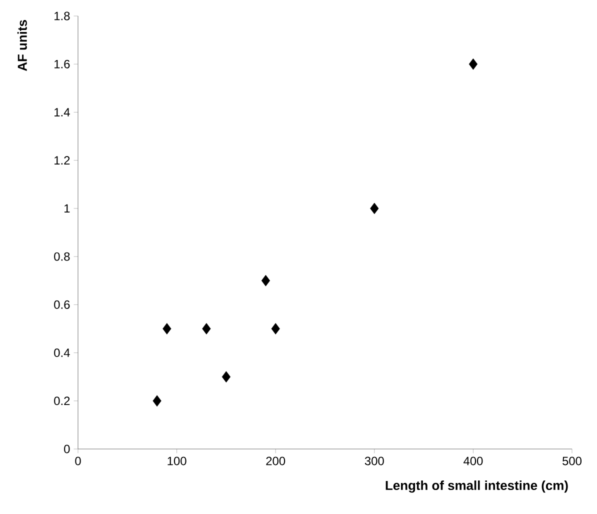  I want to click on x-tick-label: 300, so click(374, 461).